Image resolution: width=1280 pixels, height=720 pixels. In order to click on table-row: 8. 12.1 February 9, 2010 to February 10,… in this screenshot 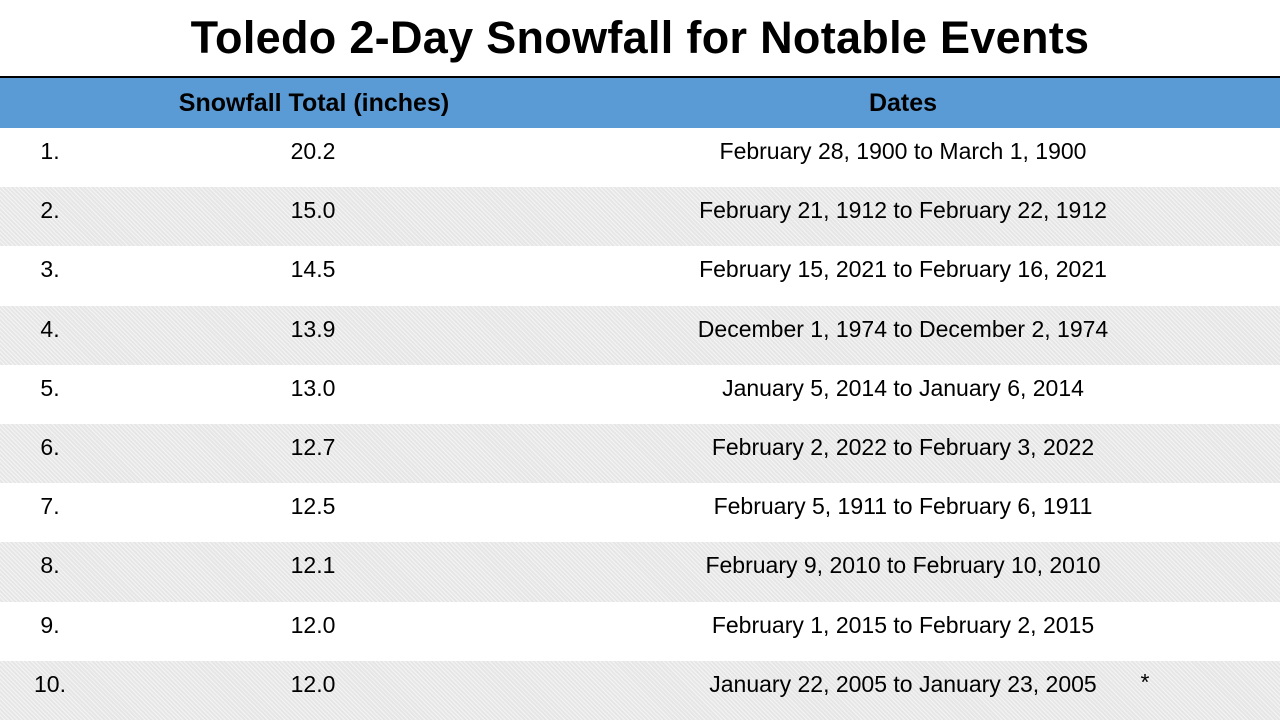, I will do `click(640, 572)`.